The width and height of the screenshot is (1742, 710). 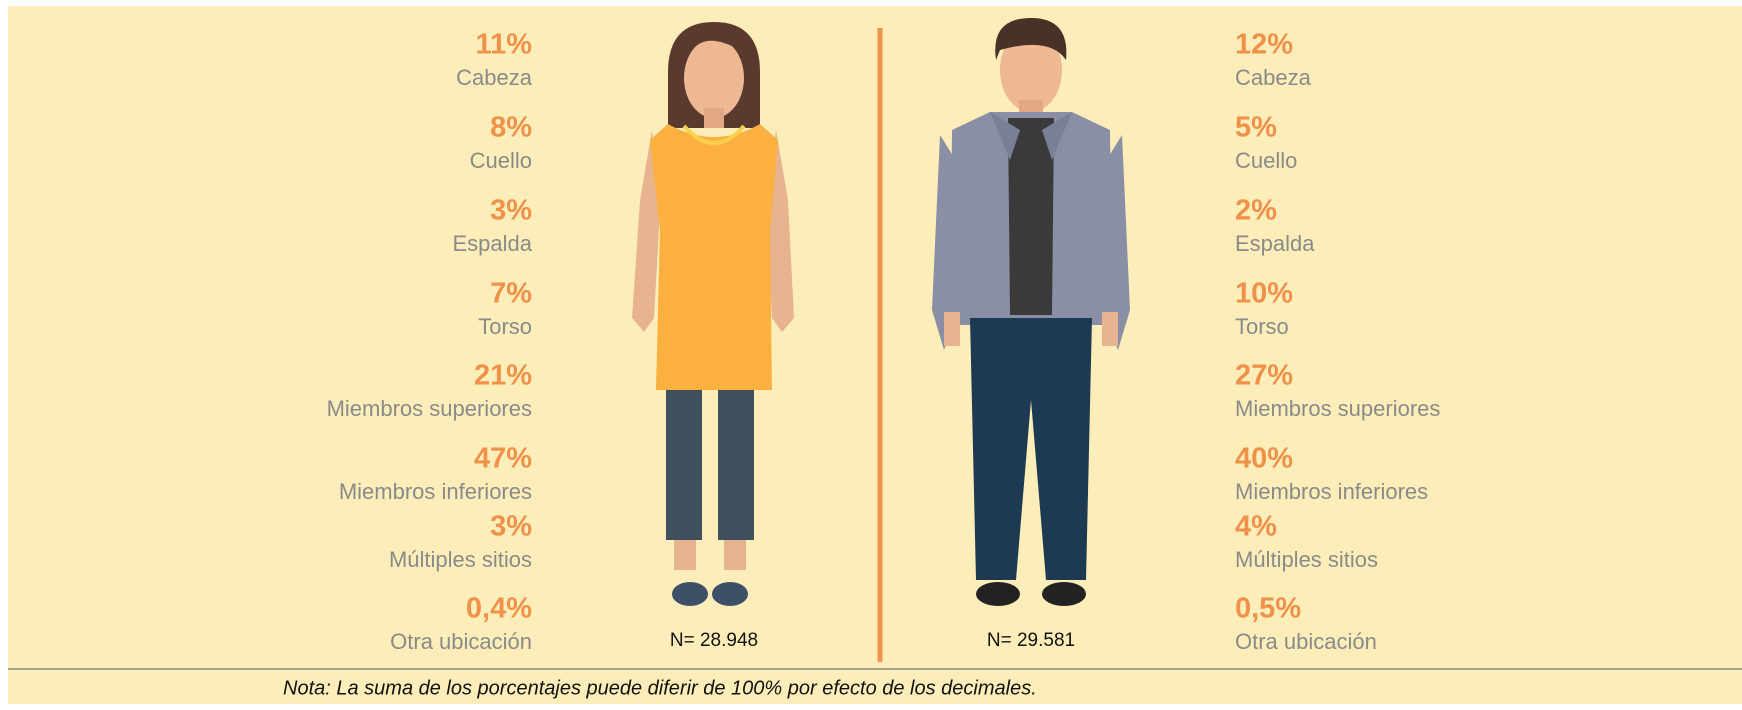 What do you see at coordinates (1264, 376) in the screenshot?
I see `percent: 27%` at bounding box center [1264, 376].